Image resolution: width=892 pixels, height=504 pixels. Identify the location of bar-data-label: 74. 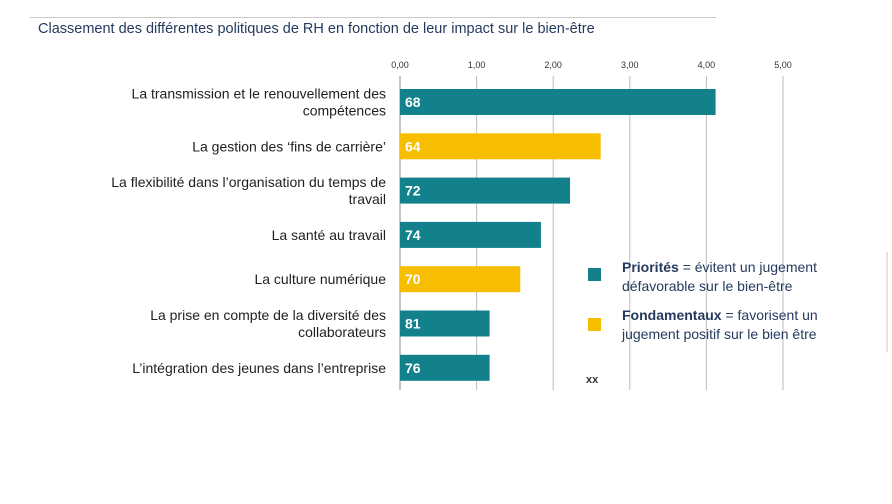
(413, 235).